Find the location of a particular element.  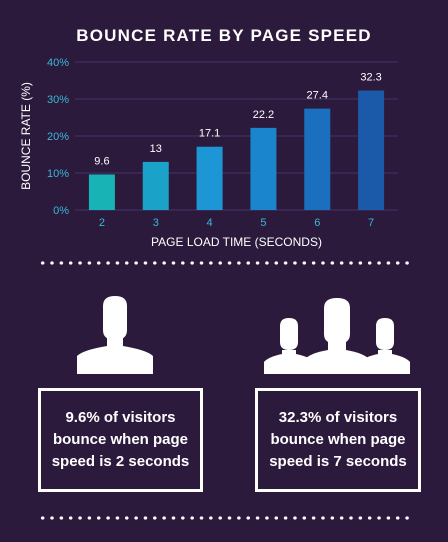

bar-value-label: 13 is located at coordinates (156, 149).